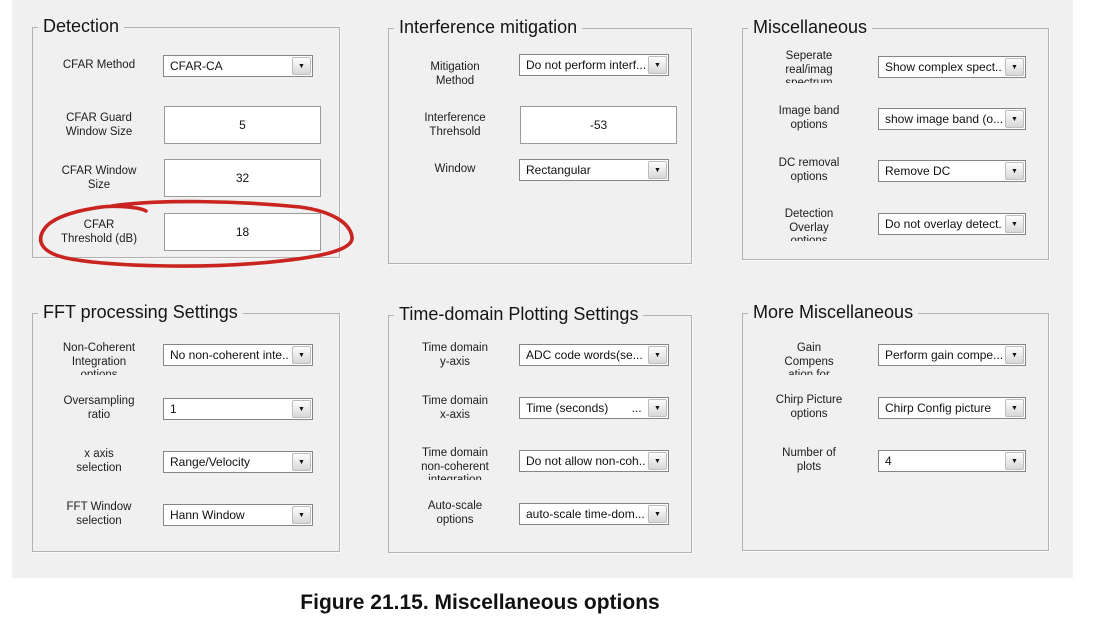  What do you see at coordinates (242, 178) in the screenshot?
I see `cfar-window-size-input: 32` at bounding box center [242, 178].